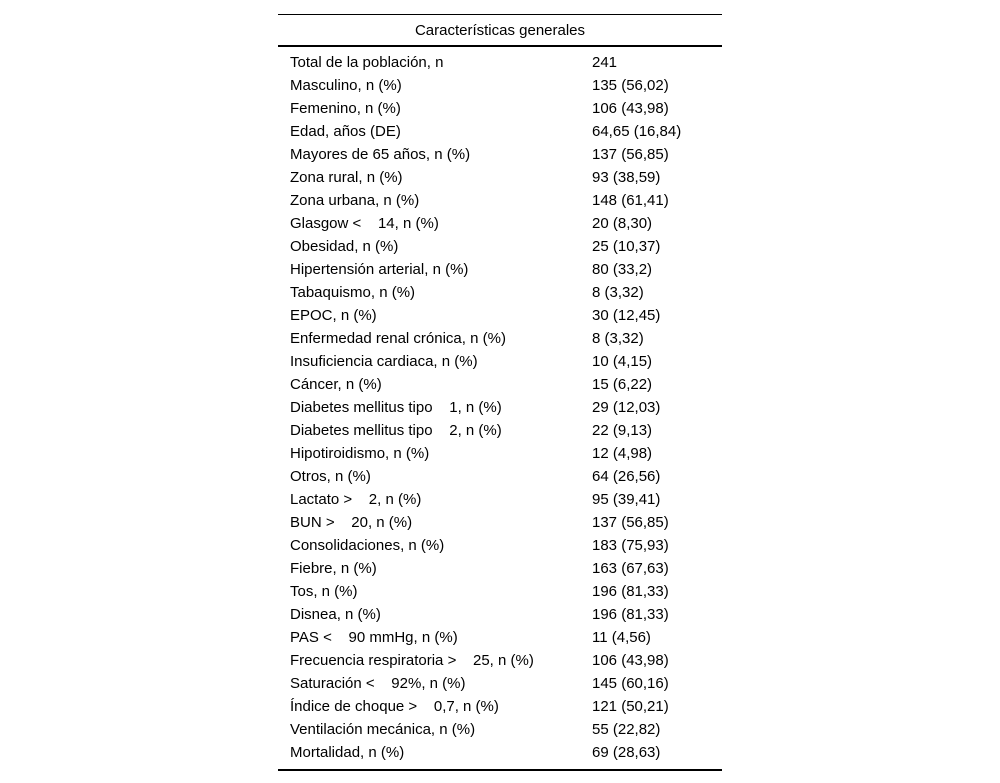 Image resolution: width=1000 pixels, height=783 pixels. Describe the element at coordinates (621, 637) in the screenshot. I see `row-value: 11 (4,56)` at that location.